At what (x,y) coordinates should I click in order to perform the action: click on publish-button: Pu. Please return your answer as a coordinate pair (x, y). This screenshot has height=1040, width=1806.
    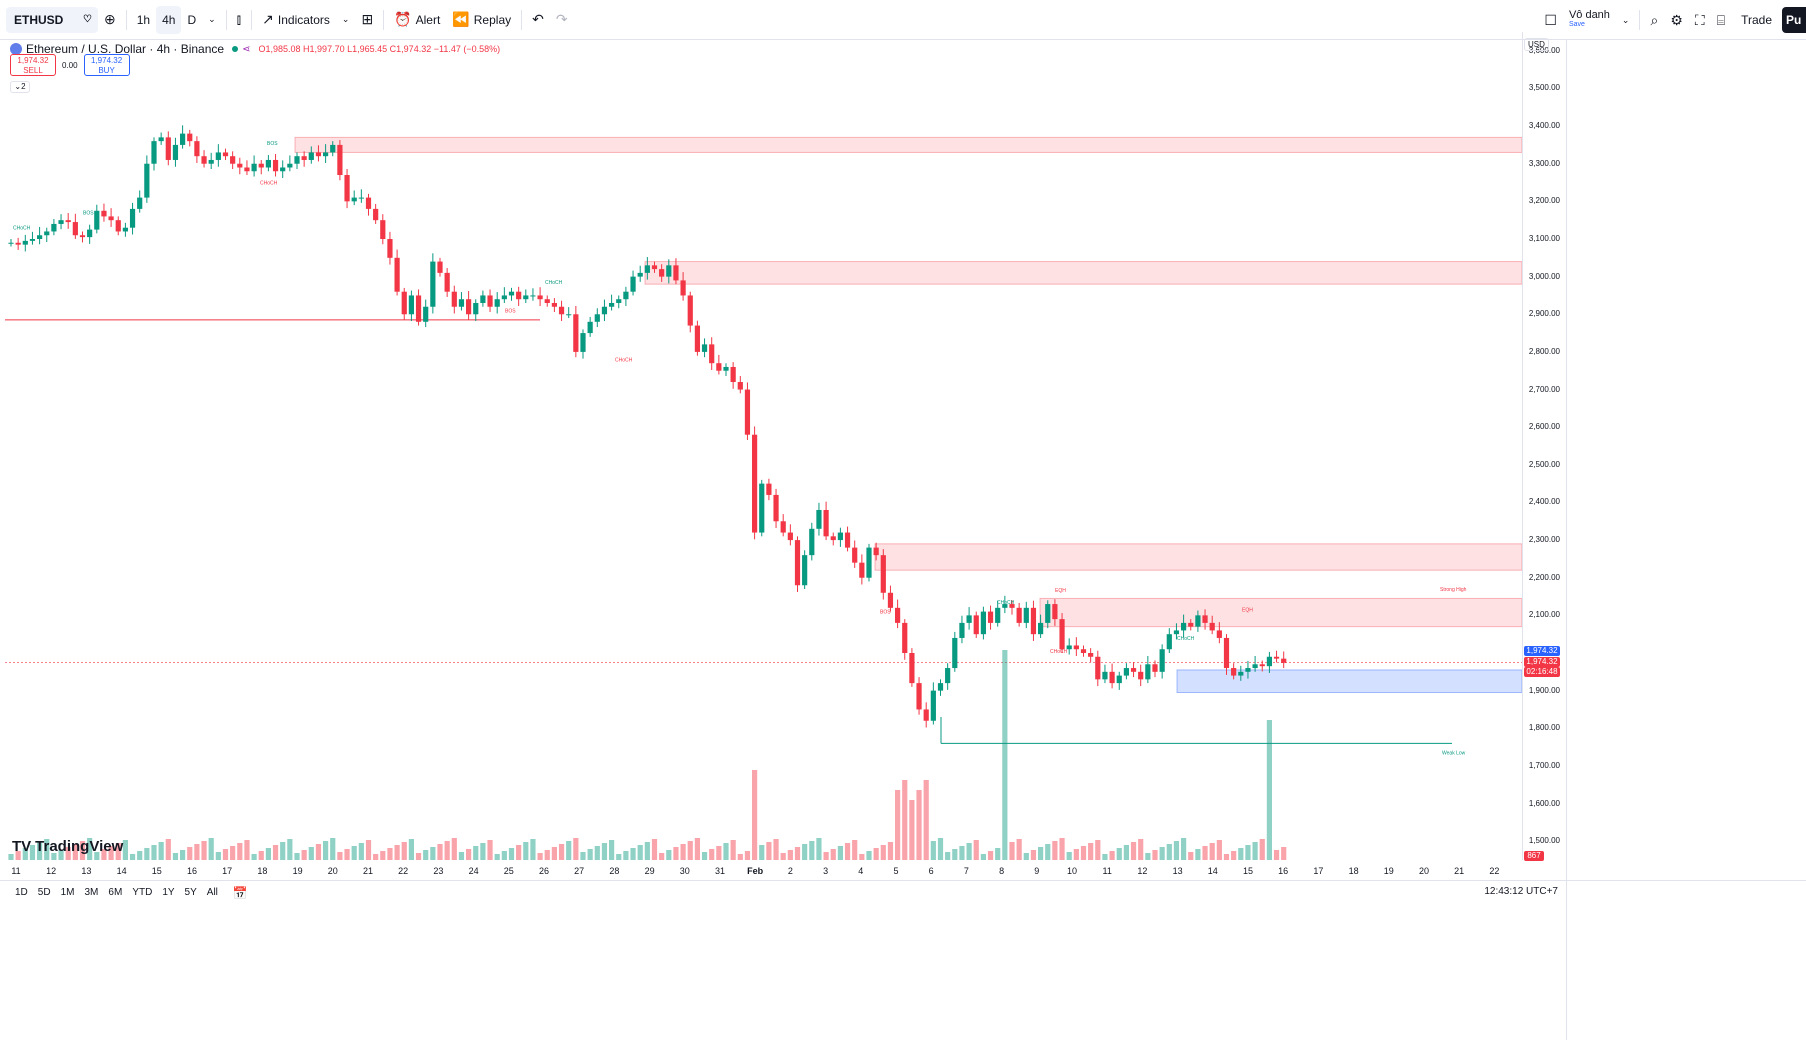
    Looking at the image, I should click on (1794, 20).